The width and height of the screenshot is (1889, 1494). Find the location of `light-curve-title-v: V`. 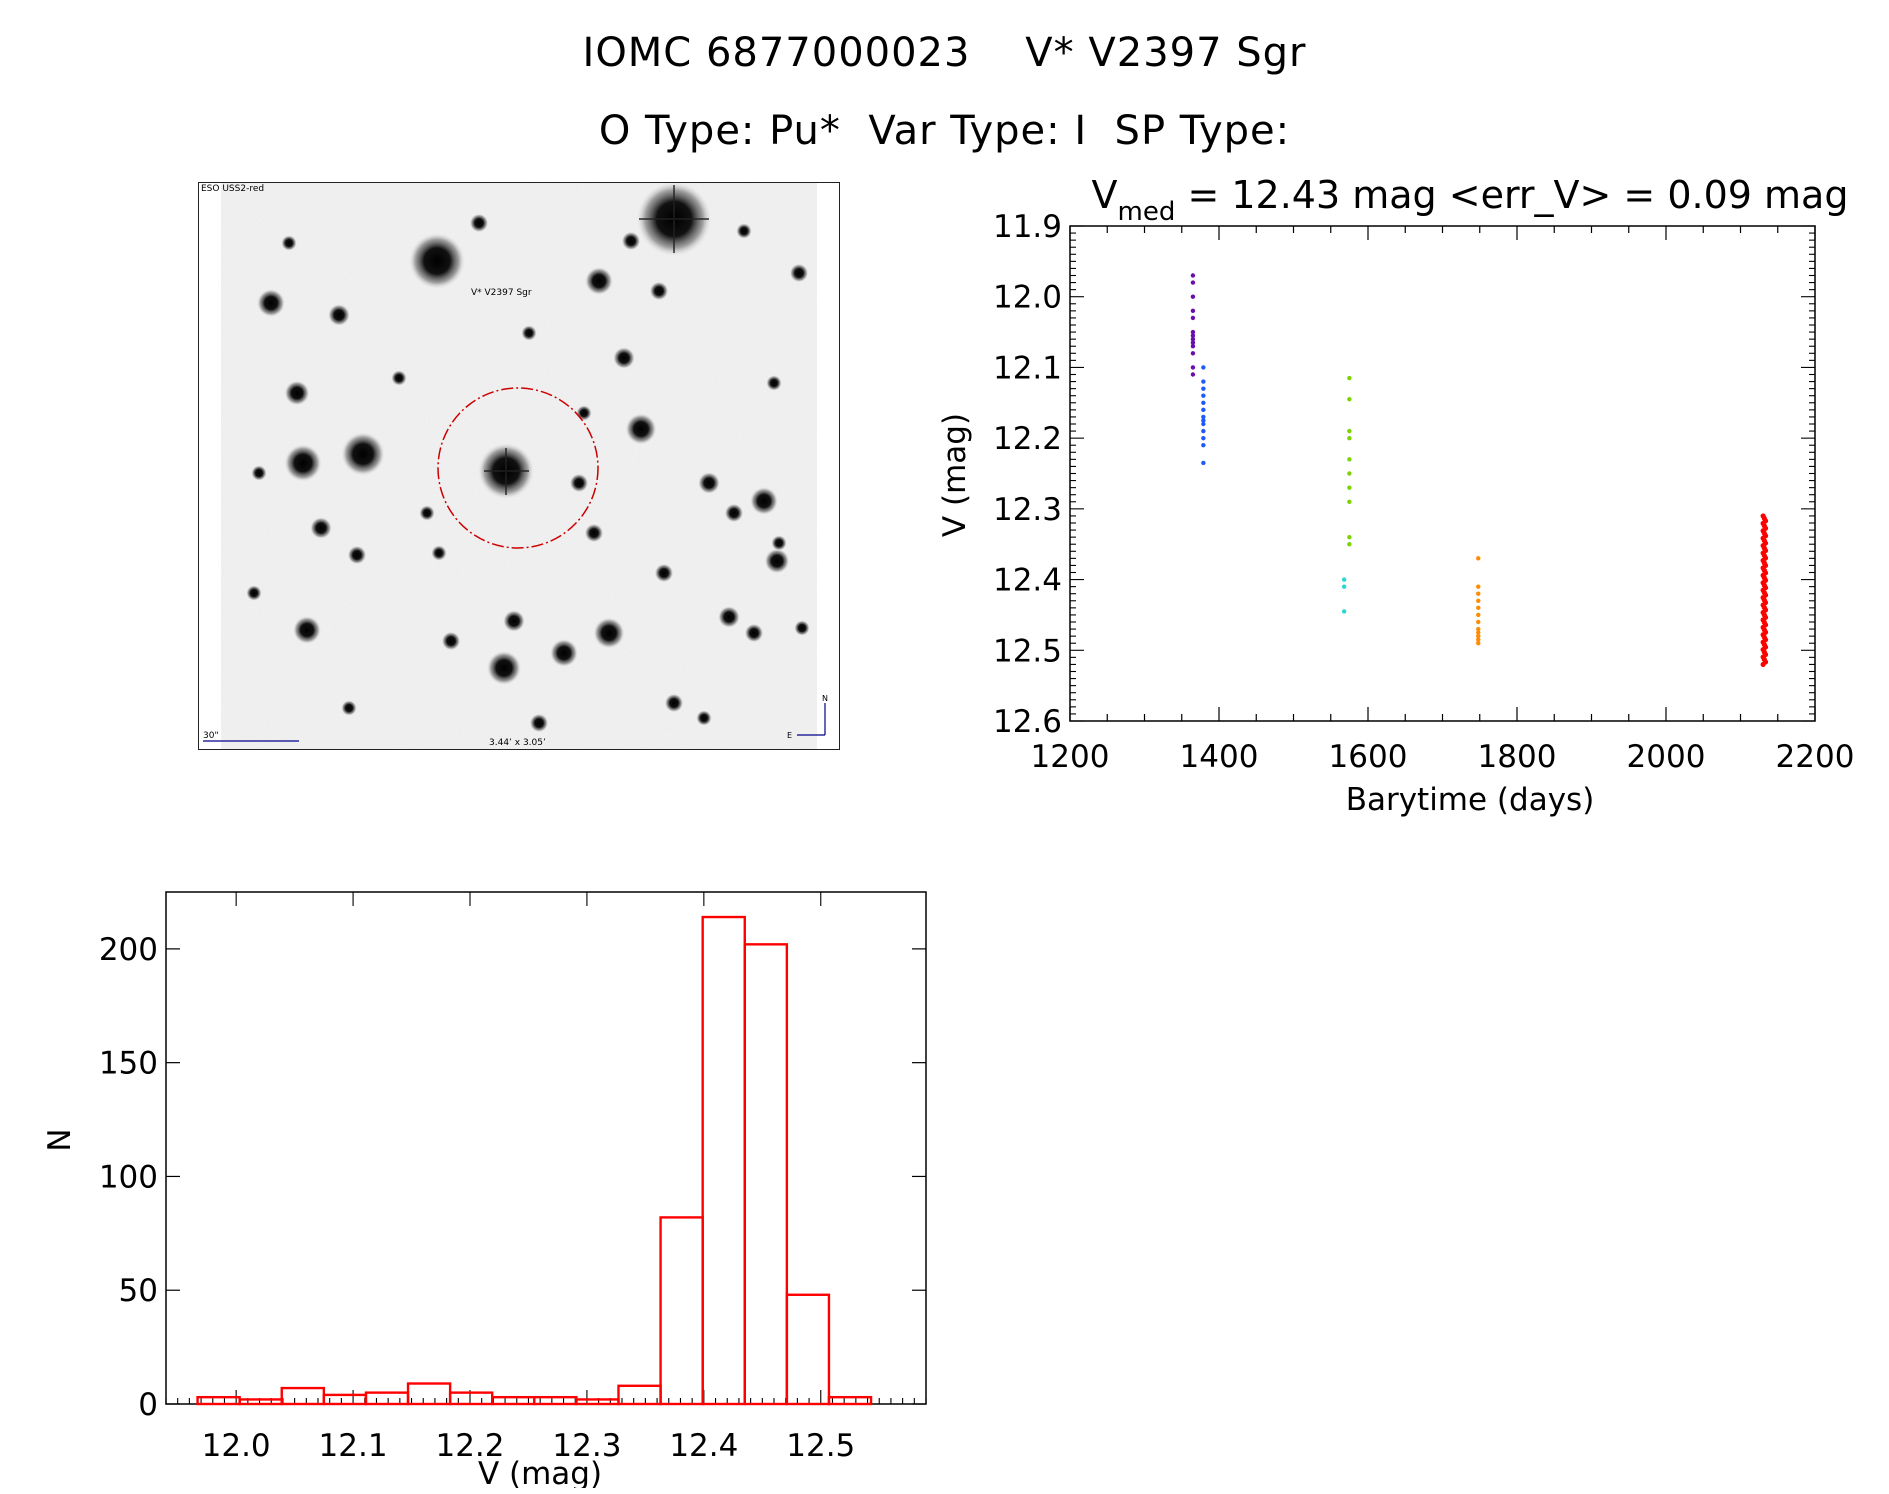

light-curve-title-v: V is located at coordinates (1105, 195).